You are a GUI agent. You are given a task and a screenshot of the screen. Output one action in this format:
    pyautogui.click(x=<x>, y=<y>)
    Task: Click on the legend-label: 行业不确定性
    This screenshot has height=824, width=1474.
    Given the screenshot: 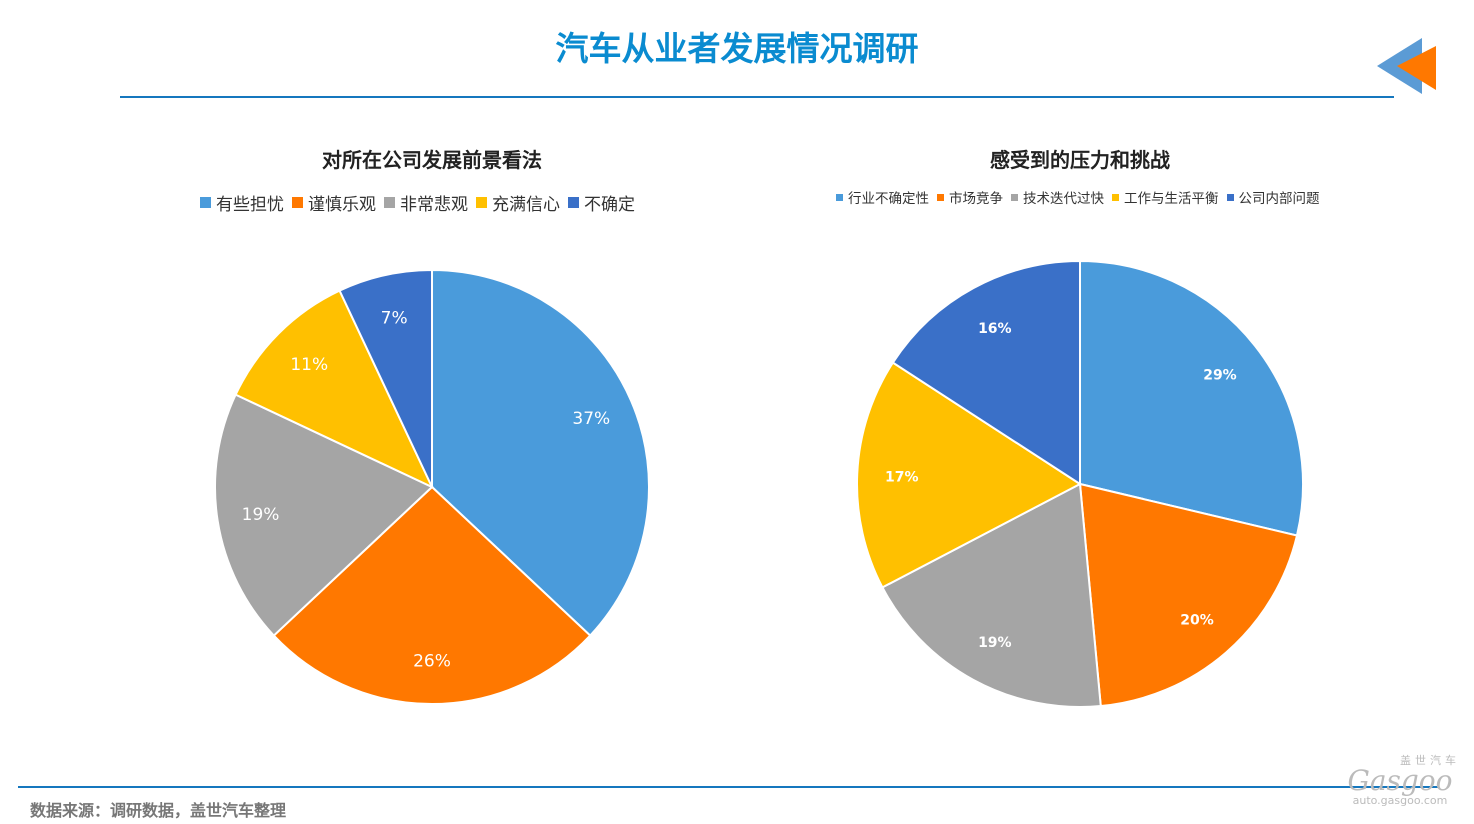 What is the action you would take?
    pyautogui.click(x=888, y=199)
    